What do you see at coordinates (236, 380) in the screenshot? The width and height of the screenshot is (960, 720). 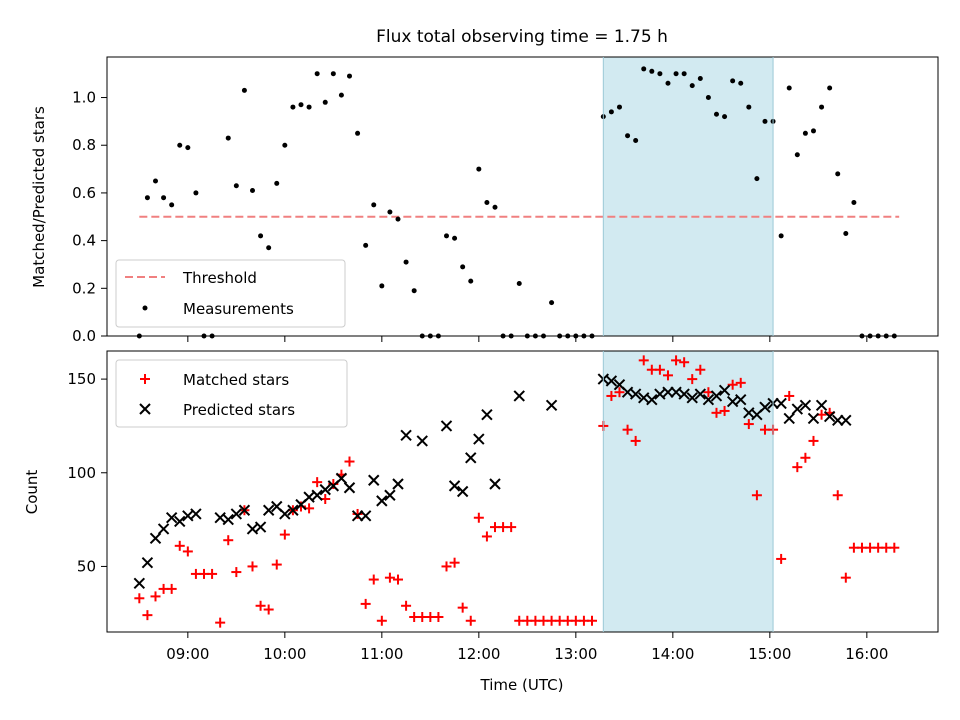 I see `legend-matched-label: Matched stars` at bounding box center [236, 380].